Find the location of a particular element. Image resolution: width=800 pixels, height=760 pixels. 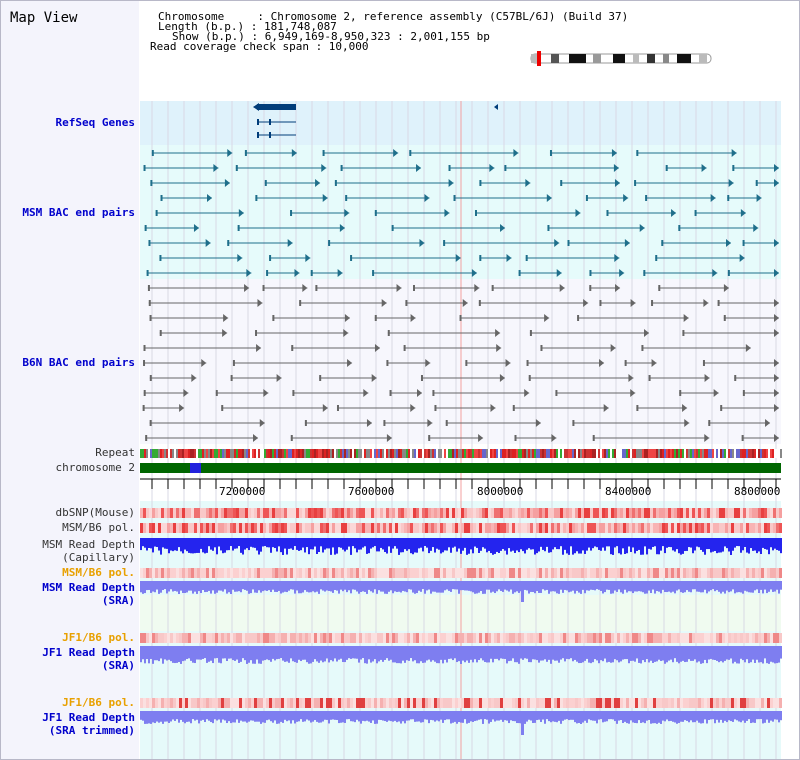

refseq-genes is located at coordinates (375, 120).